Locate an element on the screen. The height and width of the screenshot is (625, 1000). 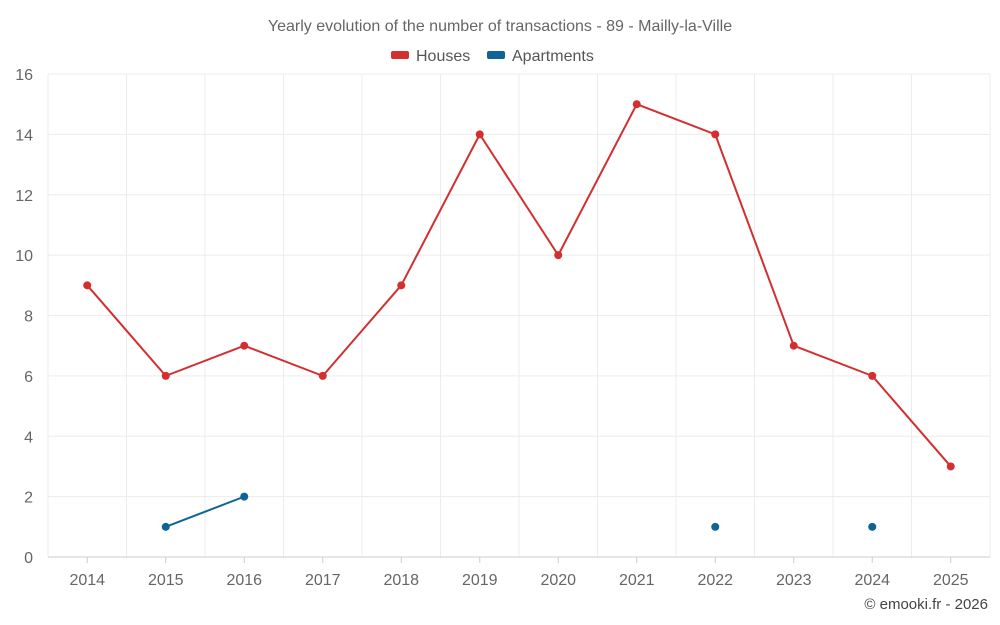
data-point-houses-2017 is located at coordinates (322, 375).